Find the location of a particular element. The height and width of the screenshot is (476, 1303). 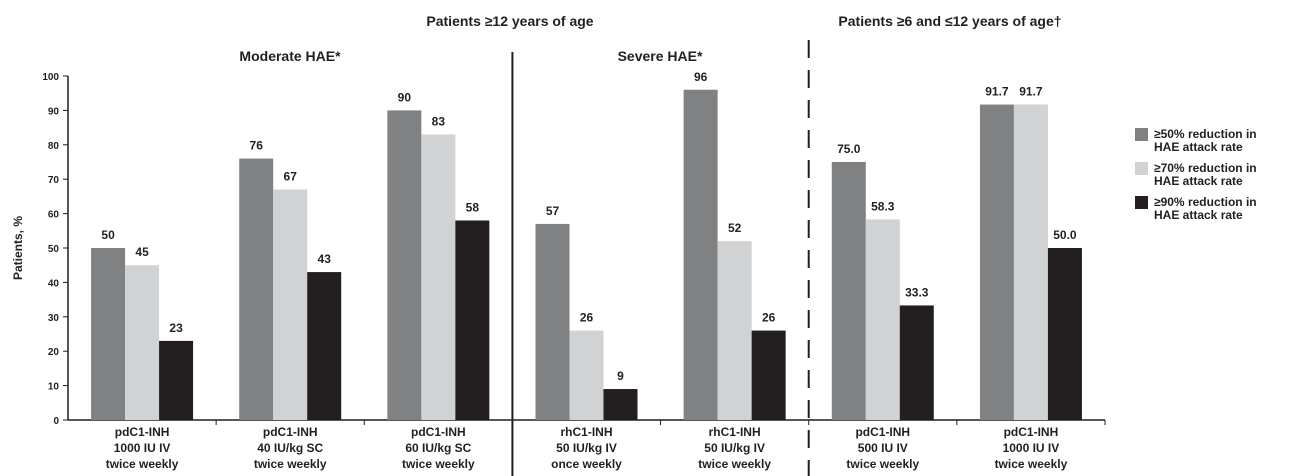

y-tick-label: 10 is located at coordinates (54, 387).